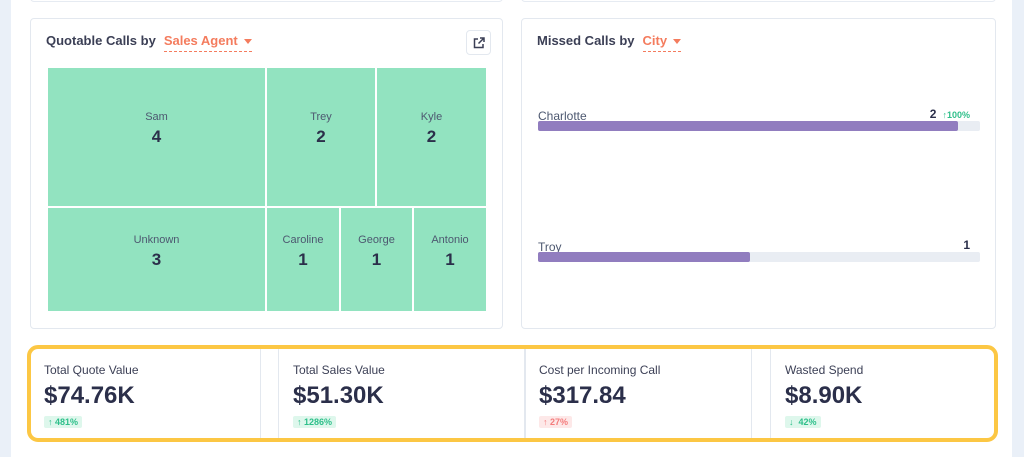 Image resolution: width=1024 pixels, height=457 pixels. I want to click on dimension-dropdown: Sales Agent, so click(207, 42).